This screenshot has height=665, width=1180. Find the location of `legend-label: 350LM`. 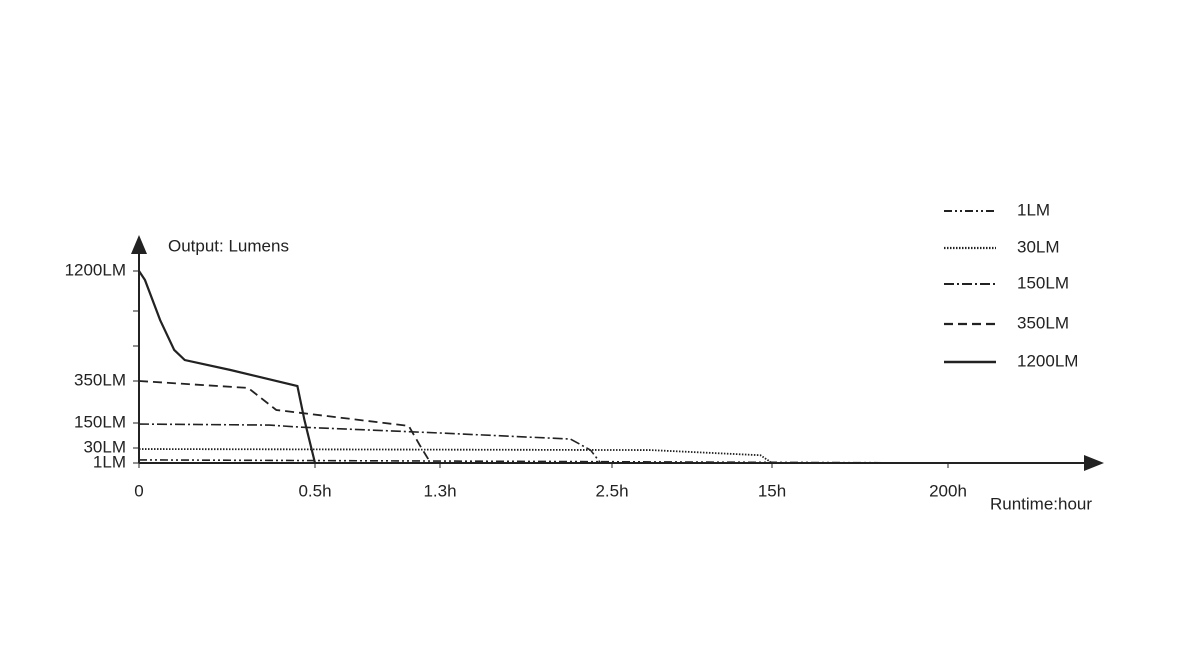

legend-label: 350LM is located at coordinates (1043, 322).